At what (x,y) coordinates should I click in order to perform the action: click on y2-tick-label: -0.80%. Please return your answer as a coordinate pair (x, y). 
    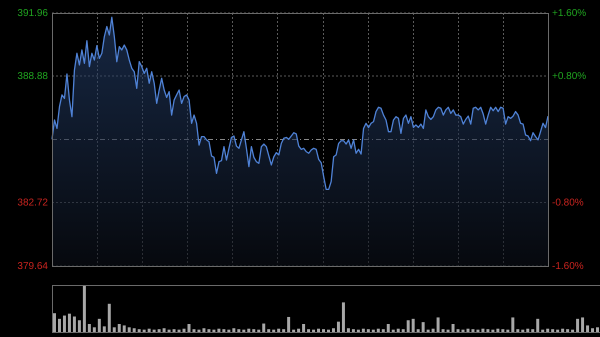
    Looking at the image, I should click on (568, 203).